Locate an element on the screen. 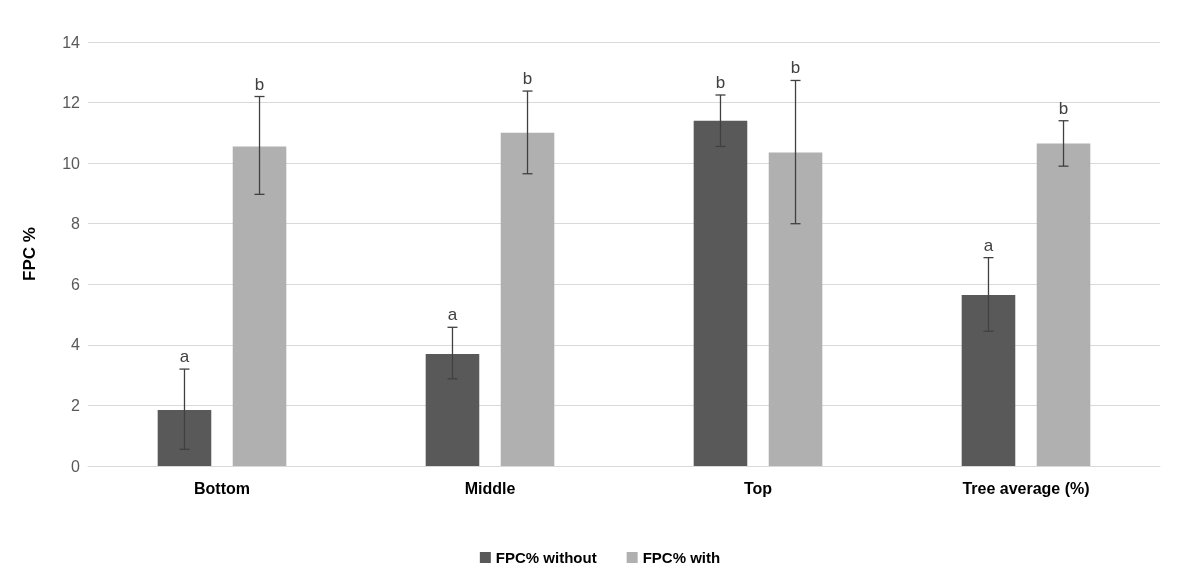  y-axis-title: FPC % is located at coordinates (29, 254).